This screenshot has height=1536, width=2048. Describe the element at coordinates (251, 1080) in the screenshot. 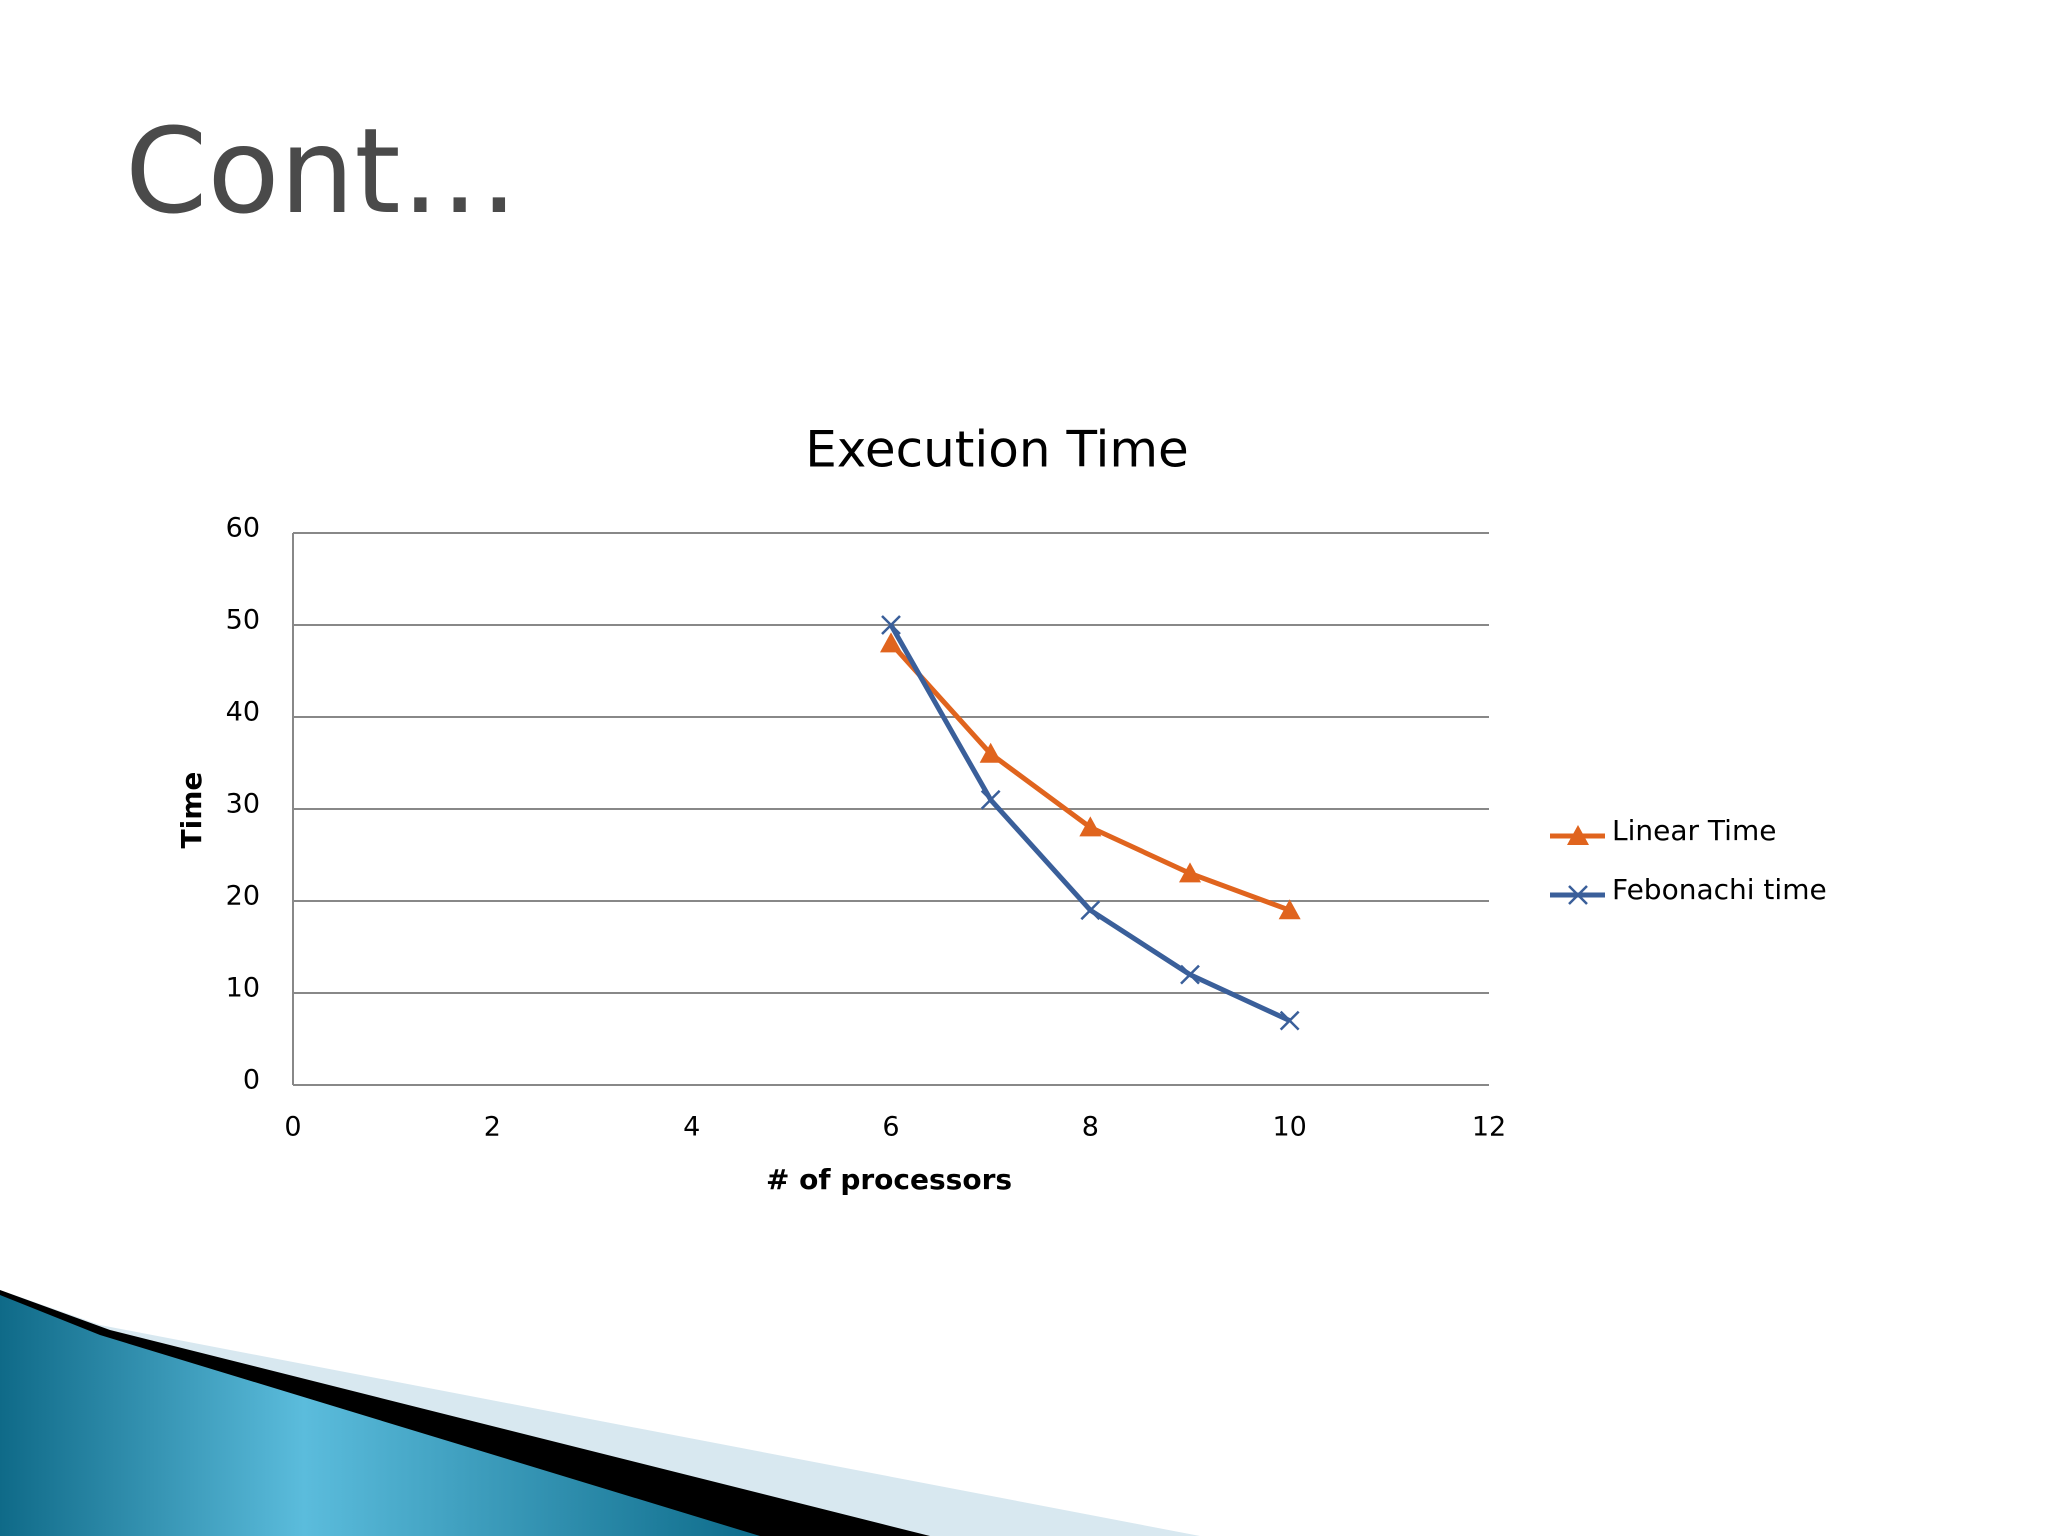

I see `y-tick-label: 0` at that location.